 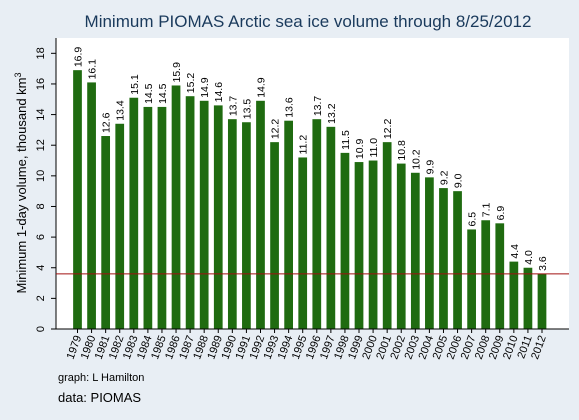 What do you see at coordinates (514, 295) in the screenshot?
I see `bar-2010` at bounding box center [514, 295].